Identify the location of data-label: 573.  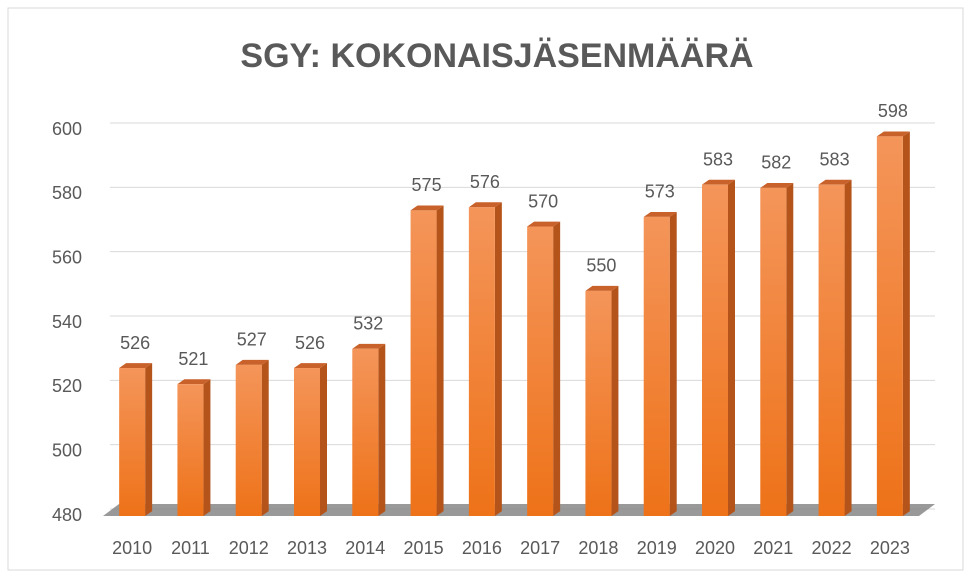
(660, 192).